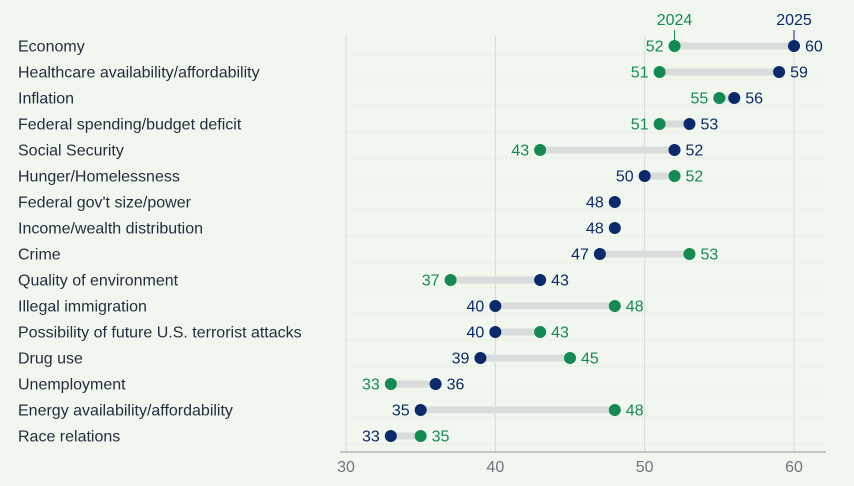  Describe the element at coordinates (431, 281) in the screenshot. I see `value-label-2024: 37` at that location.